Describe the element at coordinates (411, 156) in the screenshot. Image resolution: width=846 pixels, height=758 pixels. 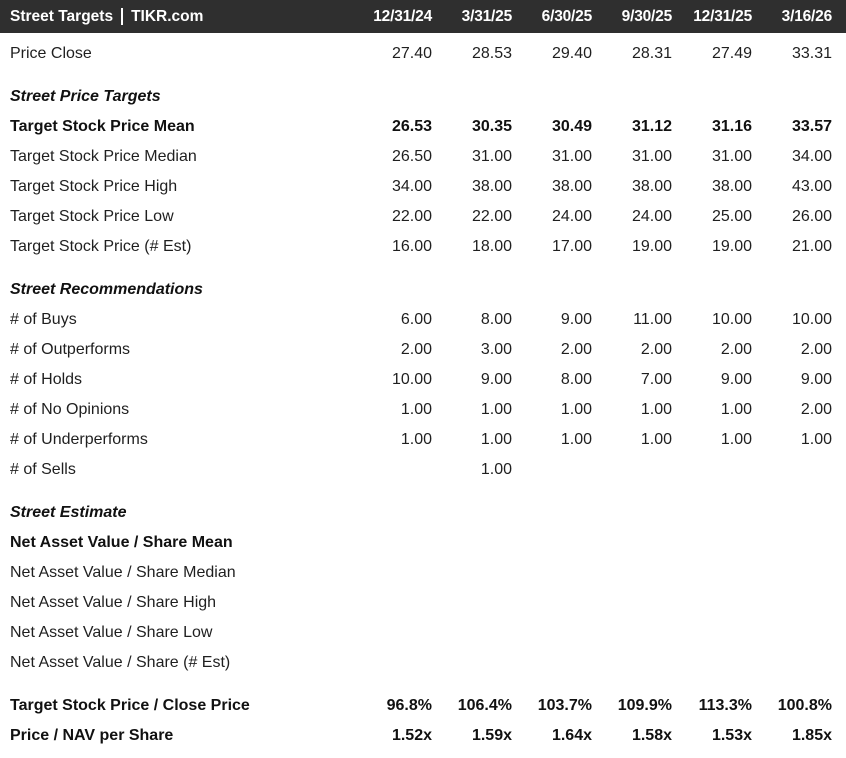
I see `value-cell: 26.50` at that location.